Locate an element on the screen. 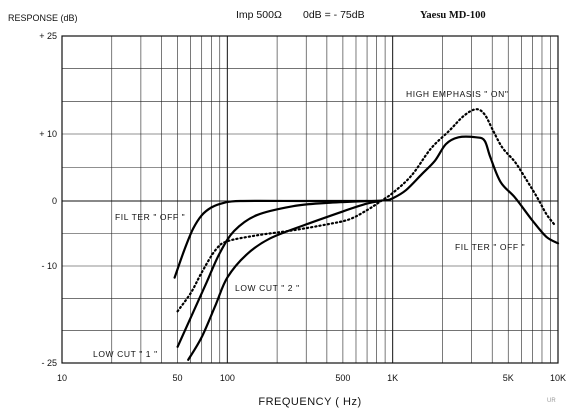  label-filter-off-left: FIL TER " OFF " is located at coordinates (150, 217).